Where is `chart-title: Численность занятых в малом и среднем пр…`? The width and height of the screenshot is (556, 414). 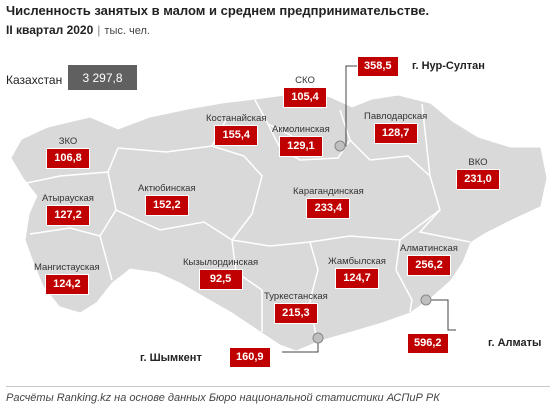
chart-title: Численность занятых в малом и среднем пр… is located at coordinates (218, 10).